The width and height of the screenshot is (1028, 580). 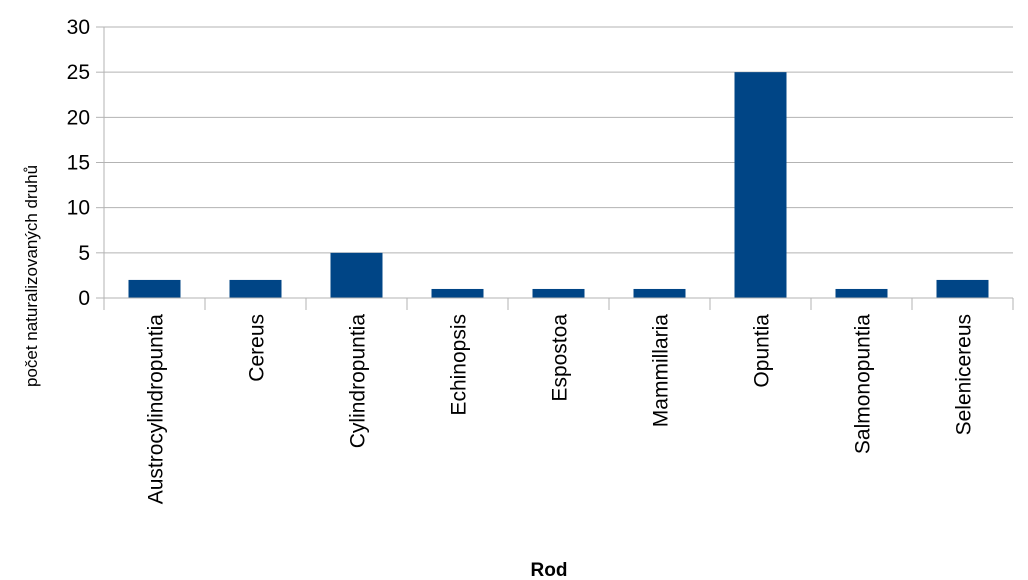 What do you see at coordinates (762, 351) in the screenshot?
I see `x-category-label-opuntia: Opuntia` at bounding box center [762, 351].